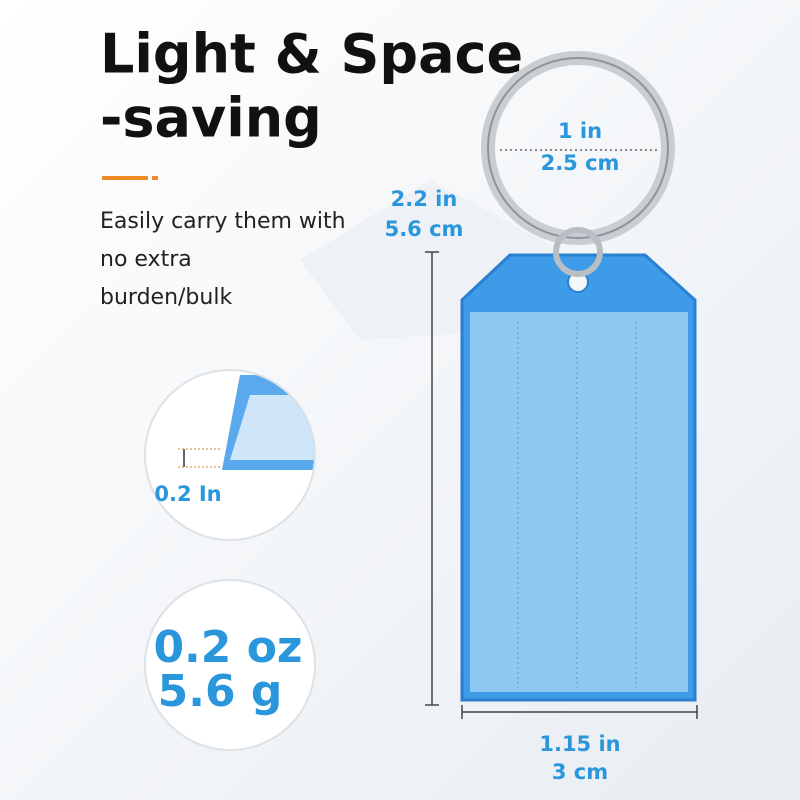  I want to click on ring-size: 1 in, so click(580, 131).